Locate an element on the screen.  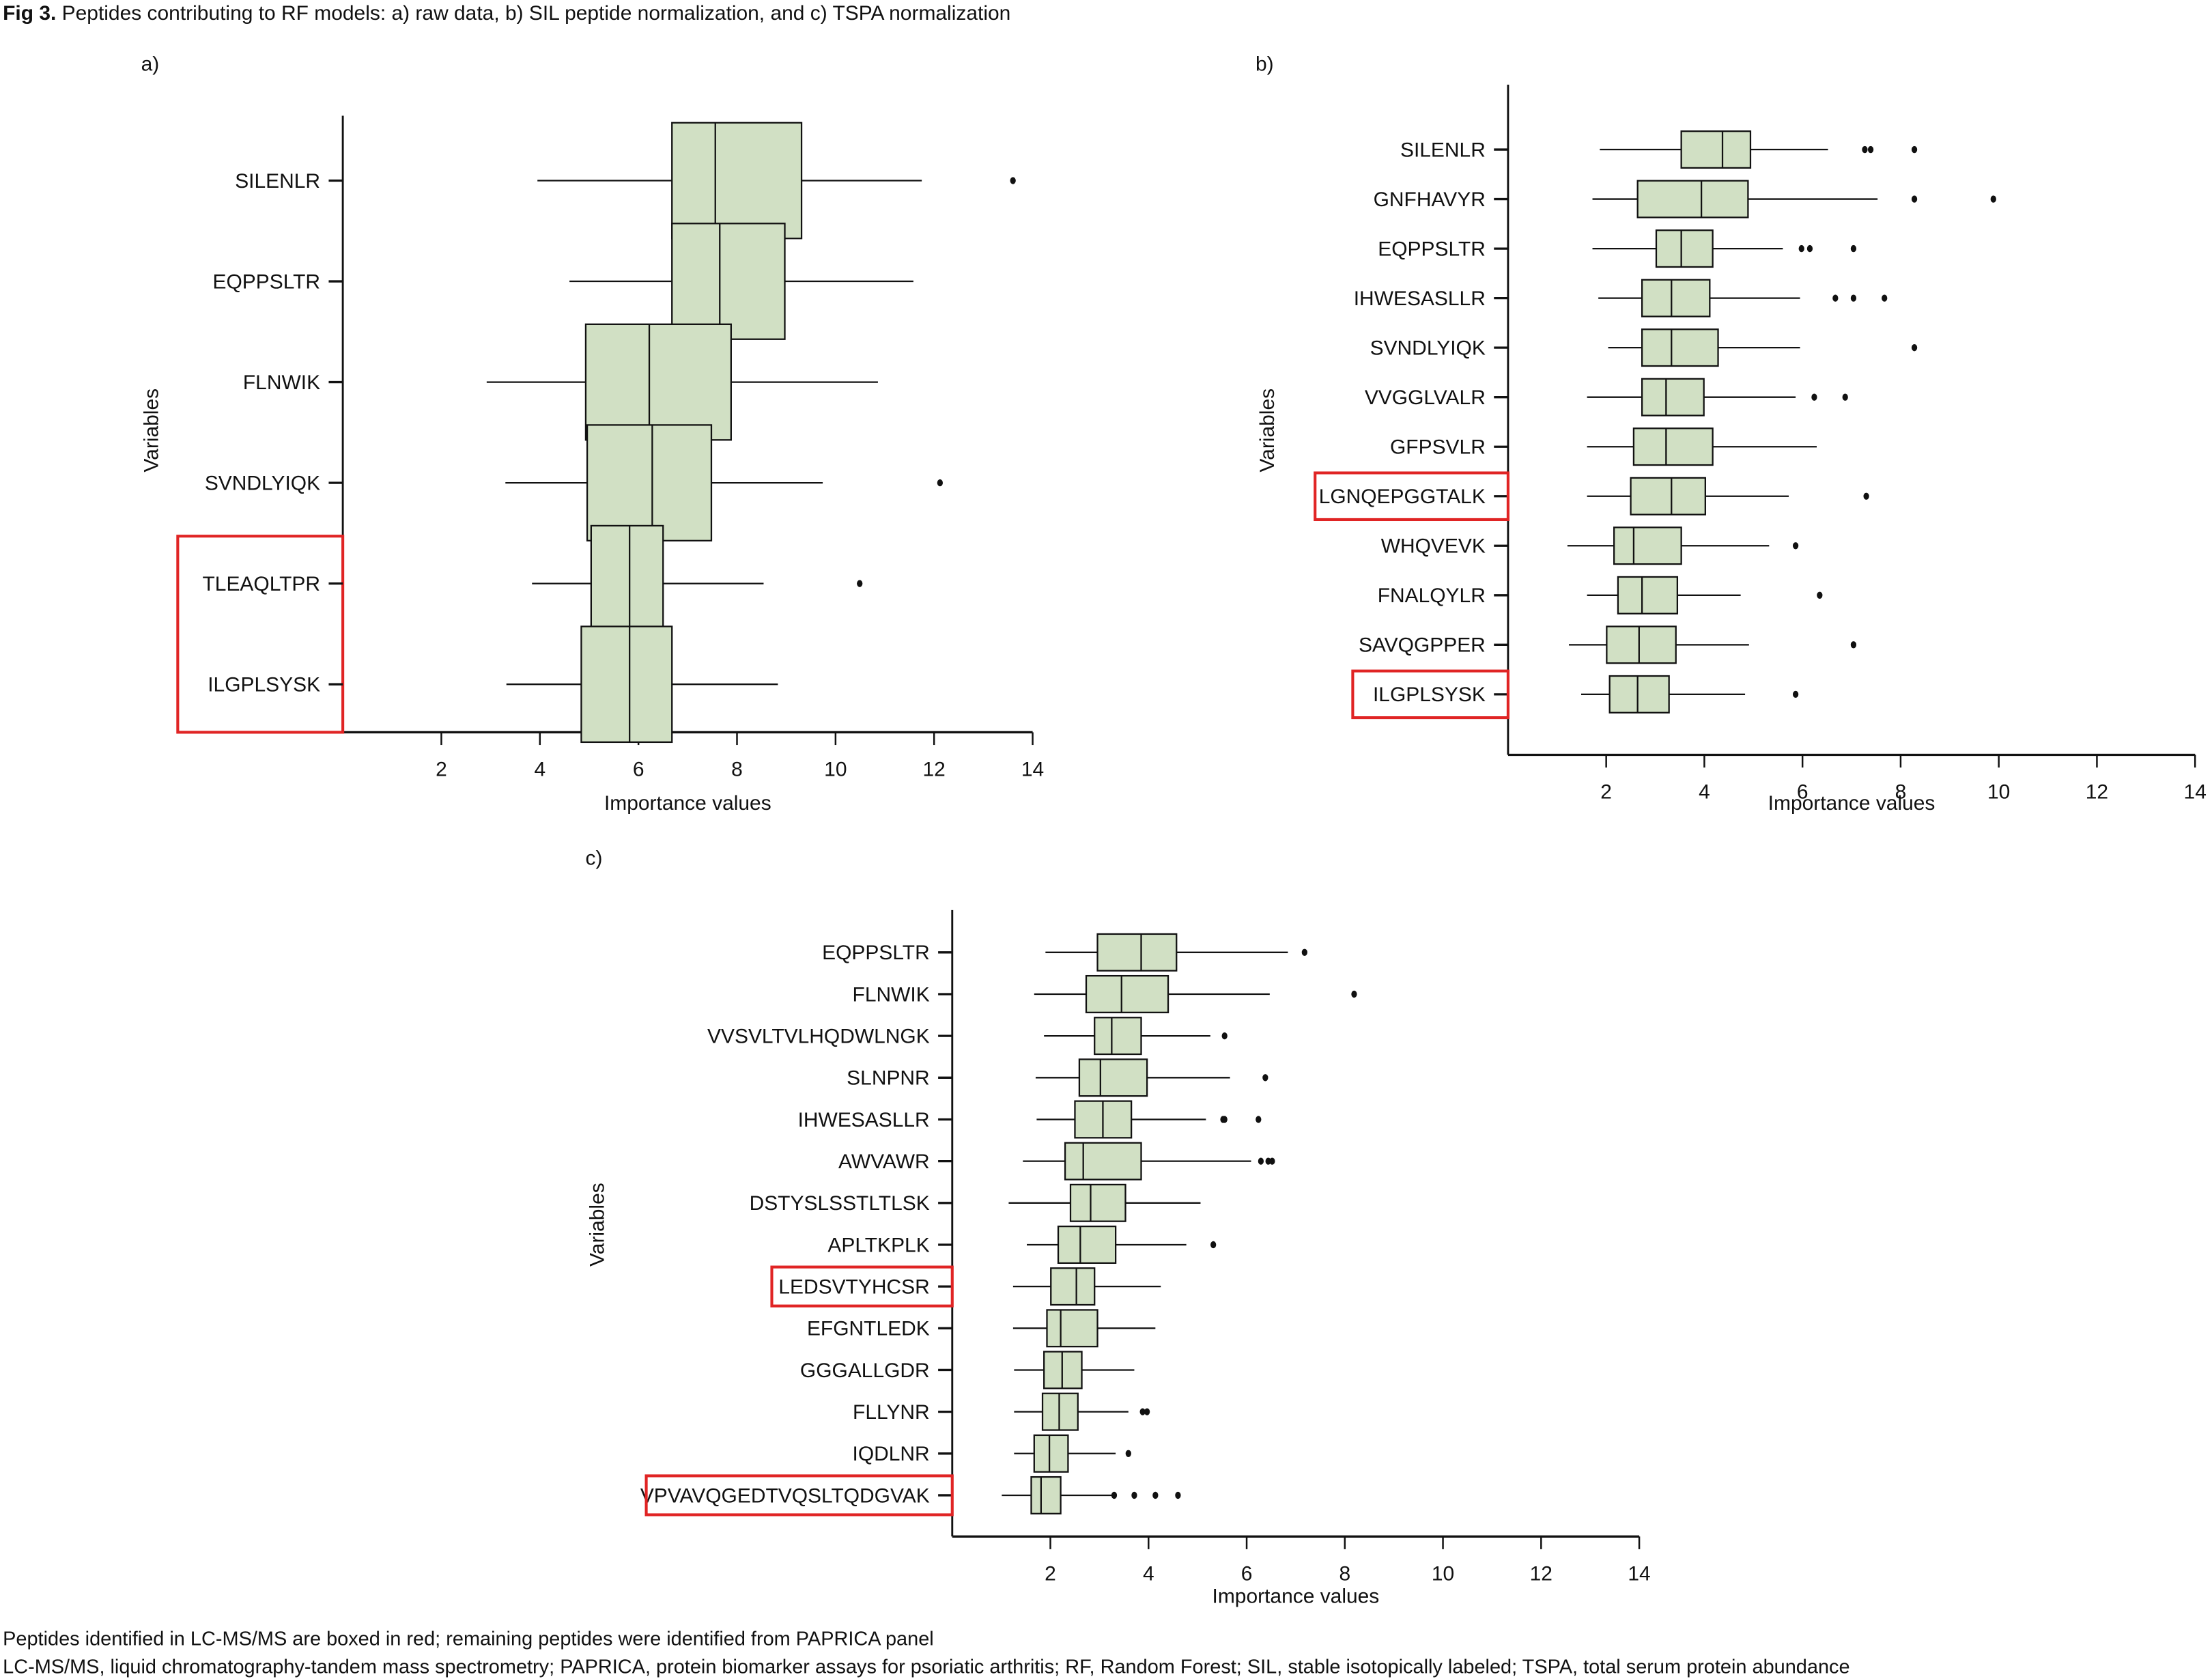
category-label: SLNPNR is located at coordinates (888, 1079).